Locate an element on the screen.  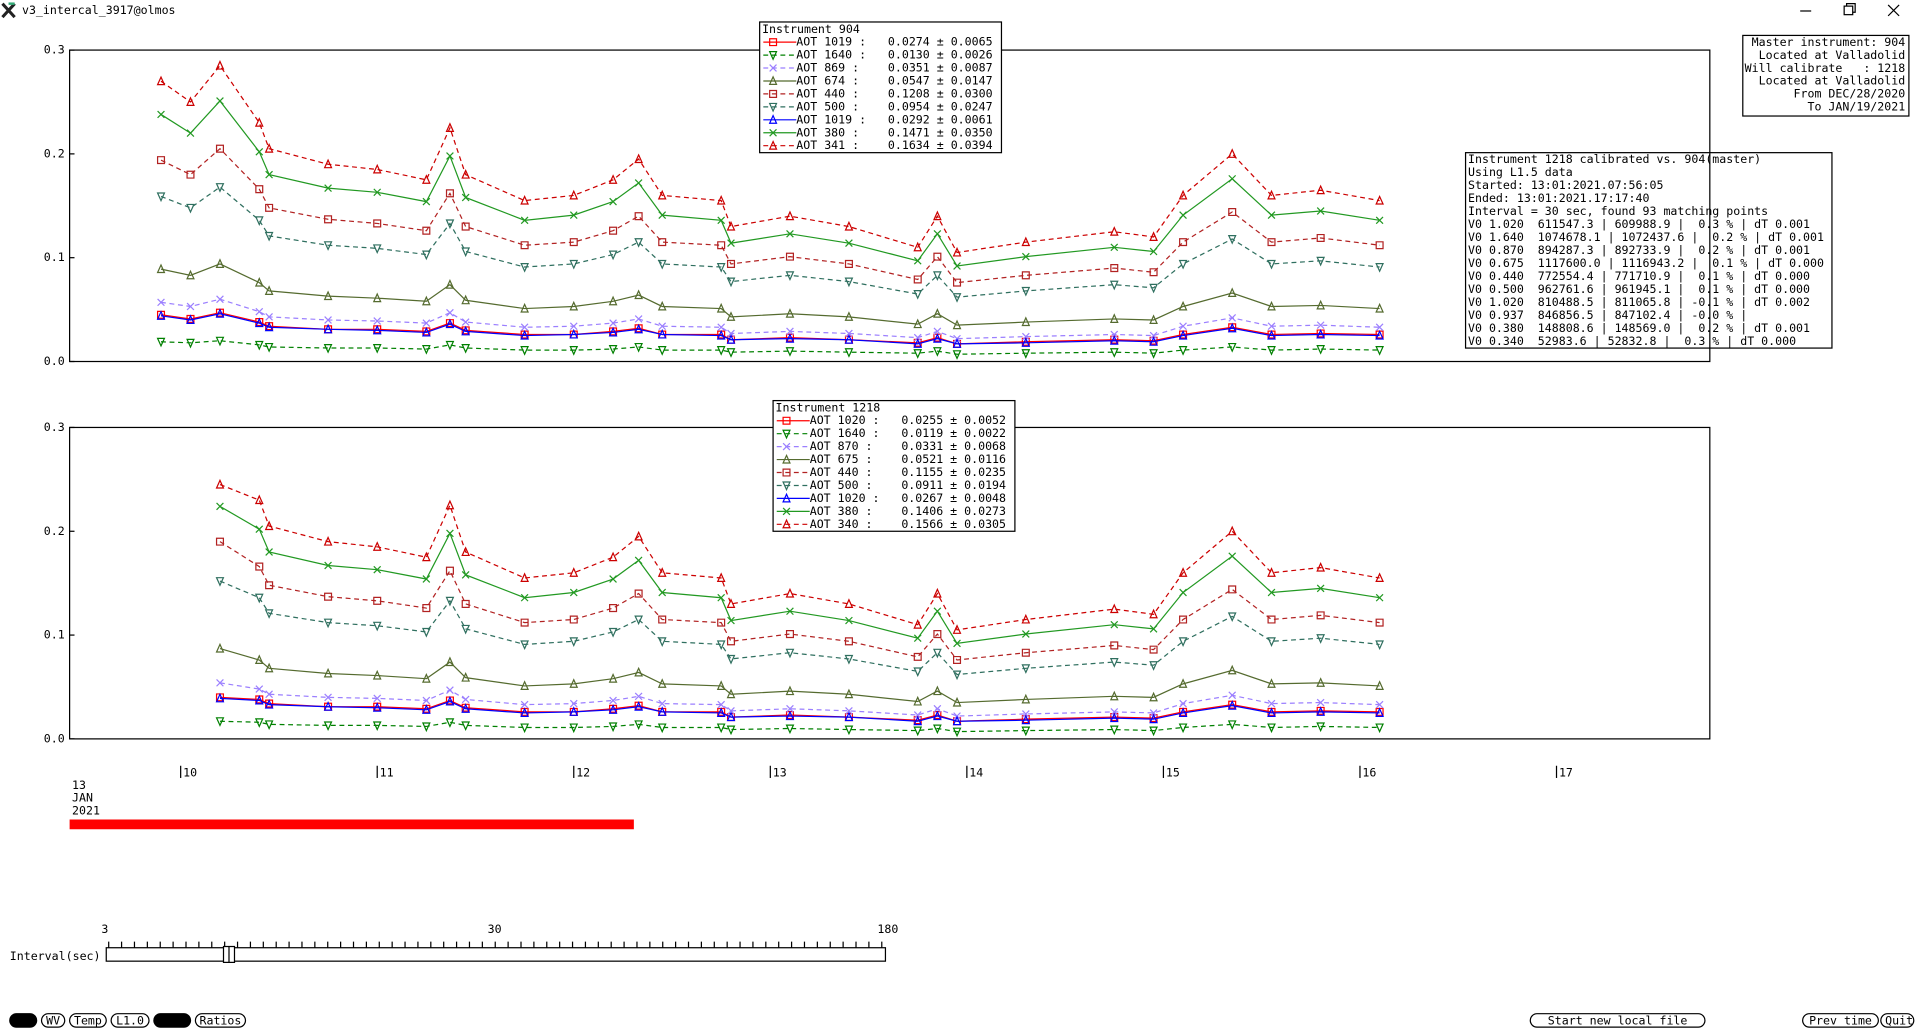
action-button-label: Start new local file is located at coordinates (1618, 1021).